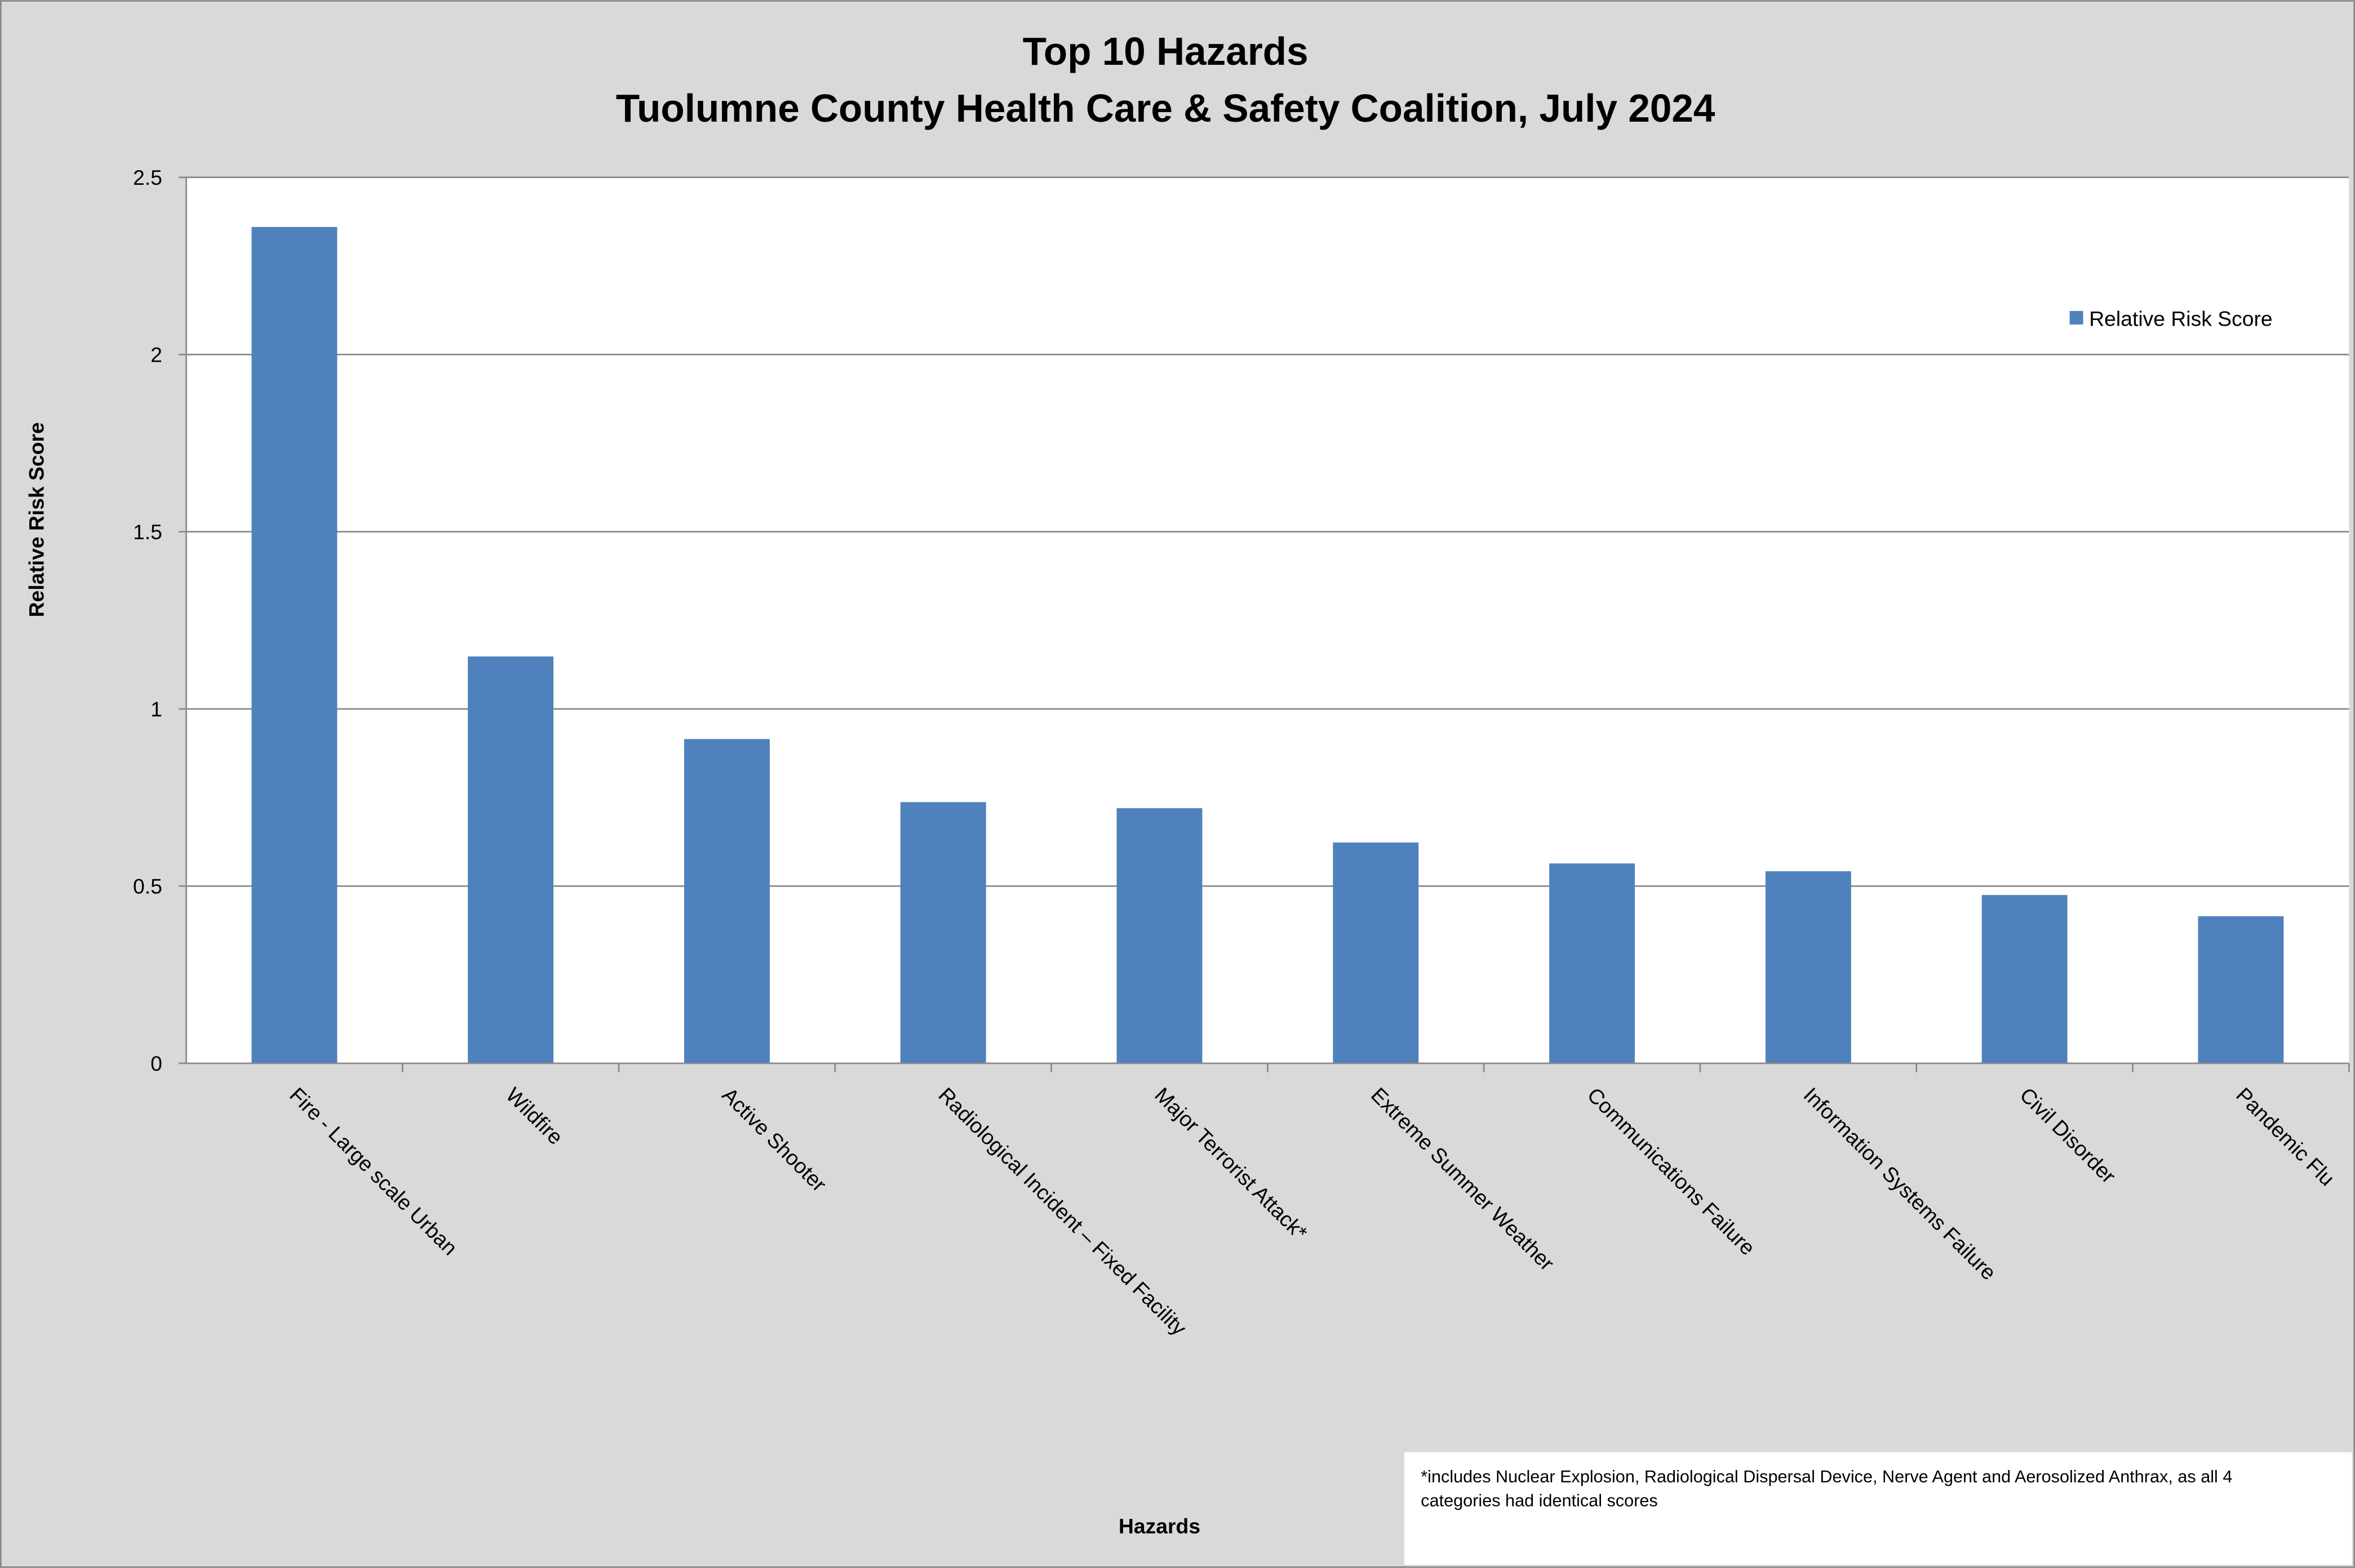 The height and width of the screenshot is (1568, 2355). I want to click on legend-swatch, so click(2076, 317).